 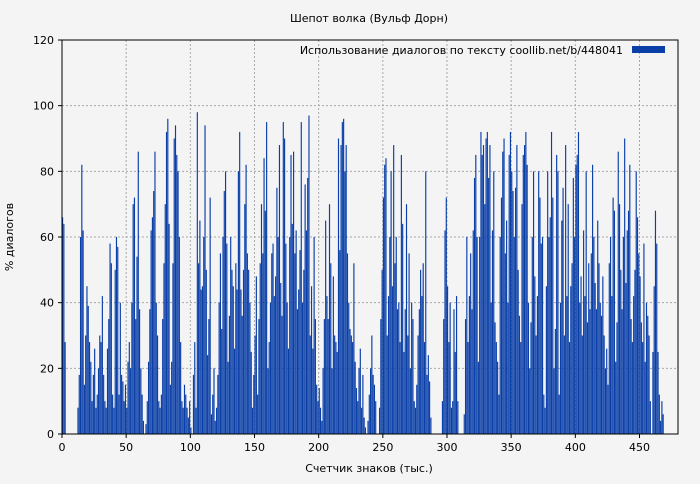 What do you see at coordinates (648, 49) in the screenshot?
I see `legend-swatch` at bounding box center [648, 49].